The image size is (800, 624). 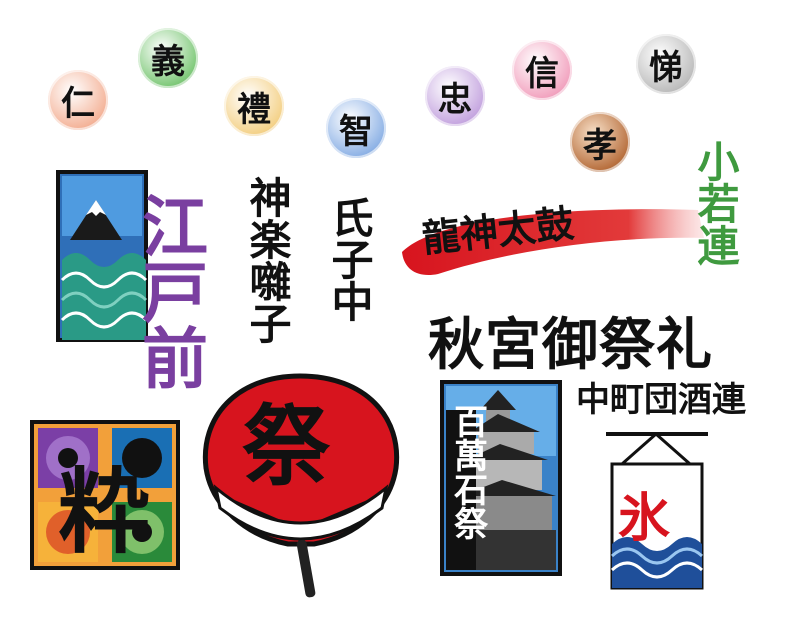 What do you see at coordinates (102, 256) in the screenshot?
I see `edomae-fuji-panel` at bounding box center [102, 256].